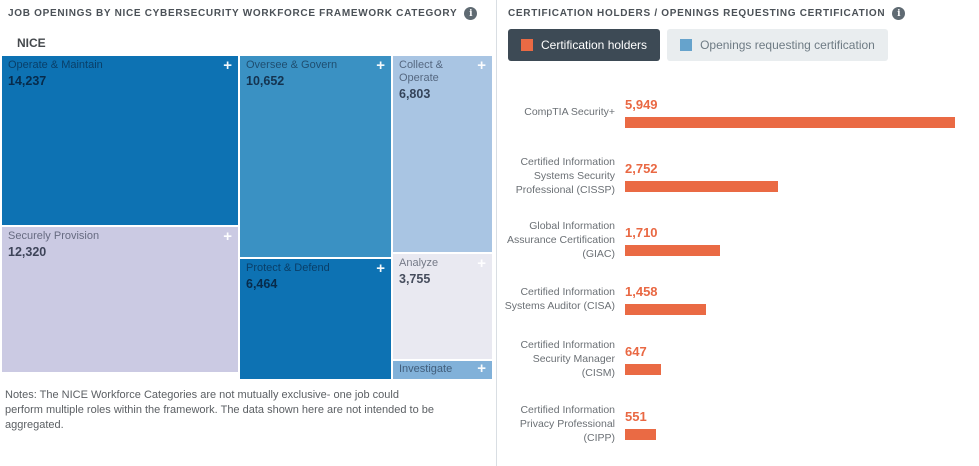 The height and width of the screenshot is (466, 979). I want to click on tile-value: 6,803, so click(415, 94).